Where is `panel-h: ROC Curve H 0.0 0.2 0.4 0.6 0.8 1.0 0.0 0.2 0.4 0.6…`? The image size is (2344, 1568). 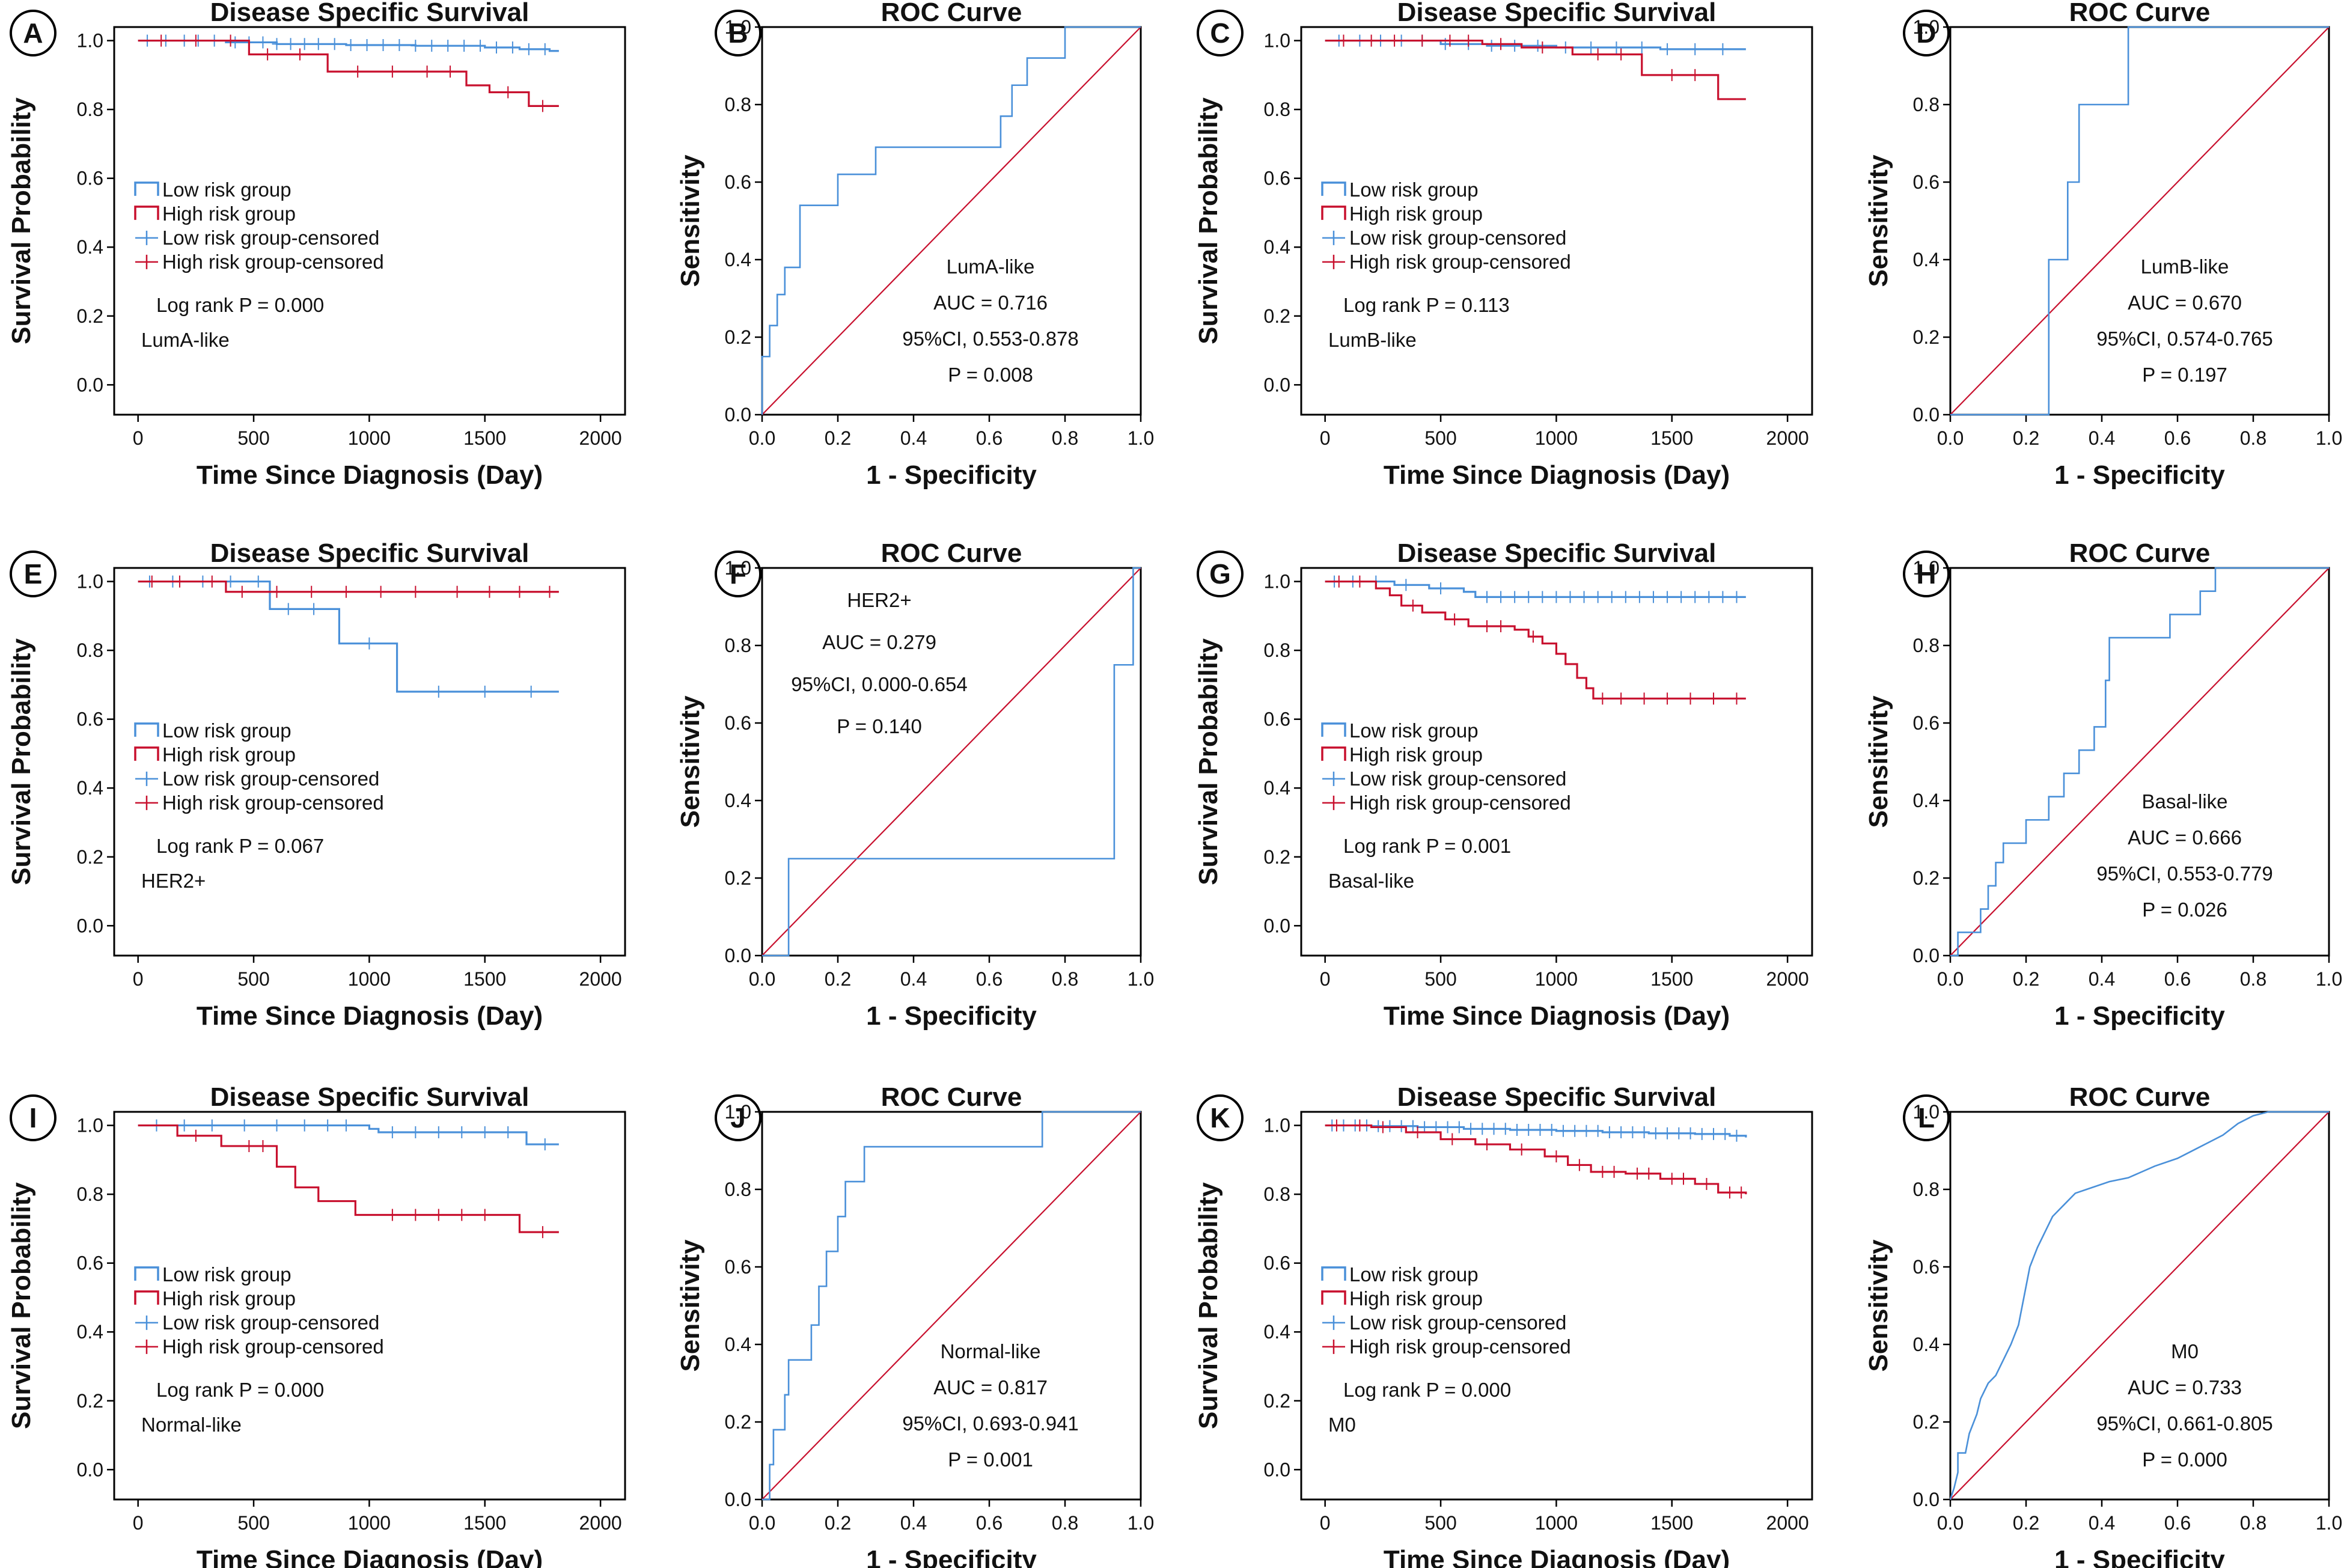 panel-h: ROC Curve H 0.0 0.2 0.4 0.6 0.8 1.0 0.0 0.2 0.4 0.6… is located at coordinates (2103, 784).